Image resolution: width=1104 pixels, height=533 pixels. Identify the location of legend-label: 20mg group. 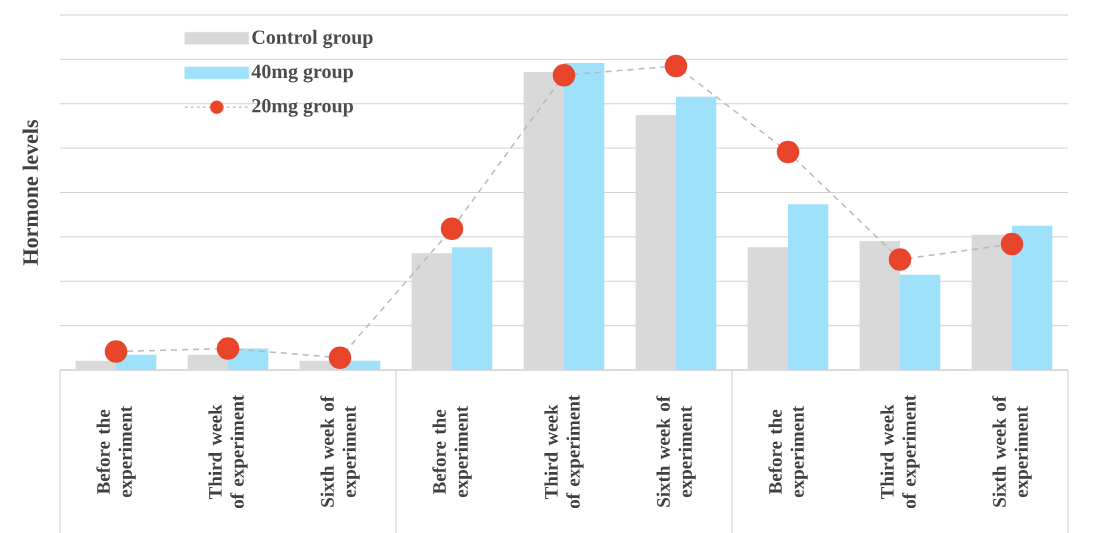
(302, 108).